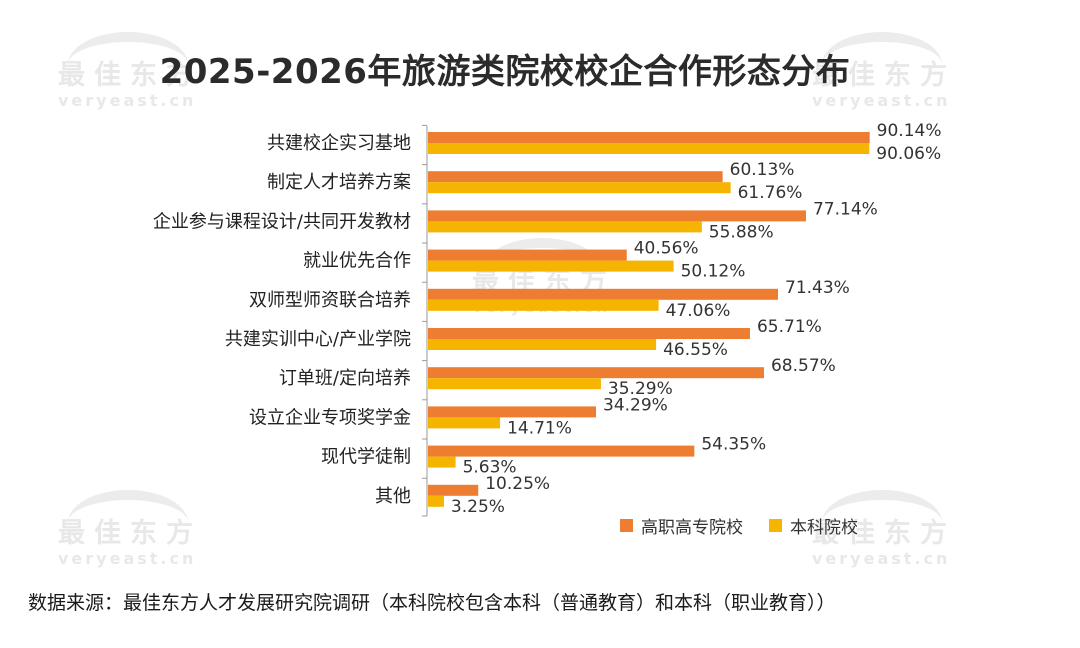 This screenshot has width=1080, height=648. I want to click on watermark-bottom-left: 最佳东方 veryeast.cn, so click(130, 528).